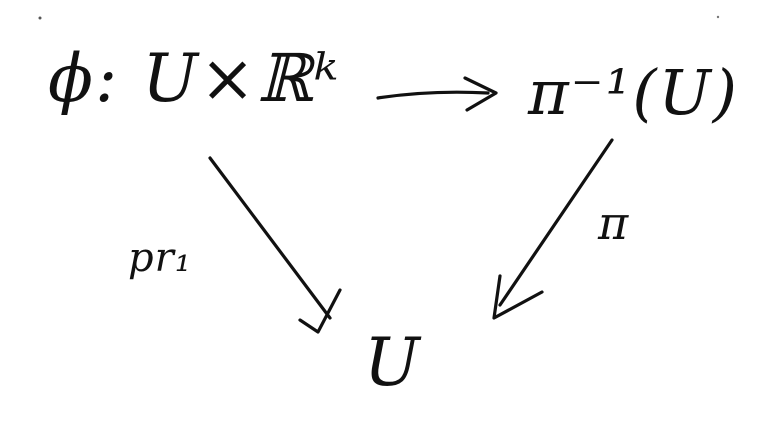 This screenshot has width=766, height=430. I want to click on top-right-object-label: π⁻¹(U), so click(633, 92).